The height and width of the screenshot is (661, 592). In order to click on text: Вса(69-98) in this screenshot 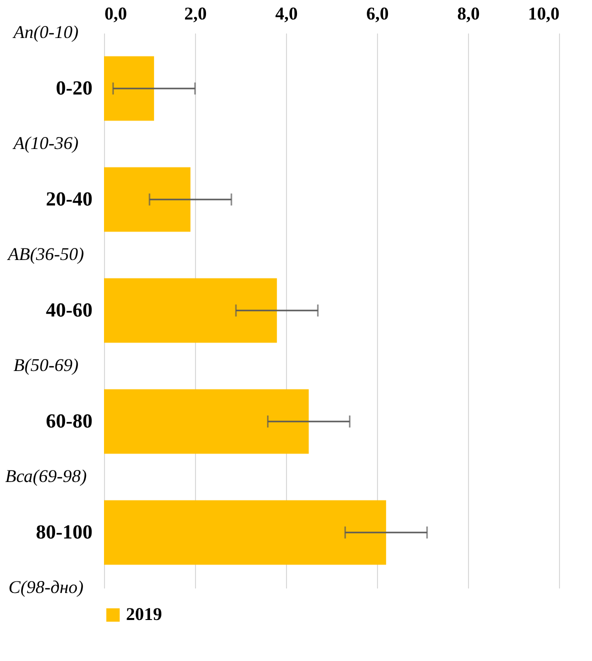, I will do `click(46, 476)`.